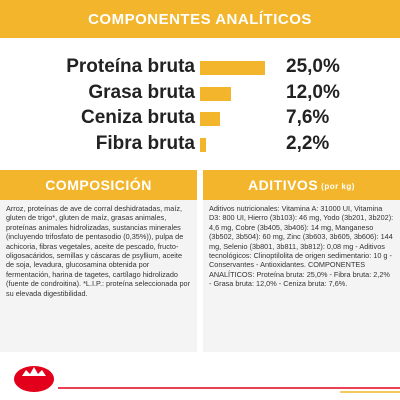 This screenshot has height=400, width=400. Describe the element at coordinates (34, 379) in the screenshot. I see `logo` at that location.